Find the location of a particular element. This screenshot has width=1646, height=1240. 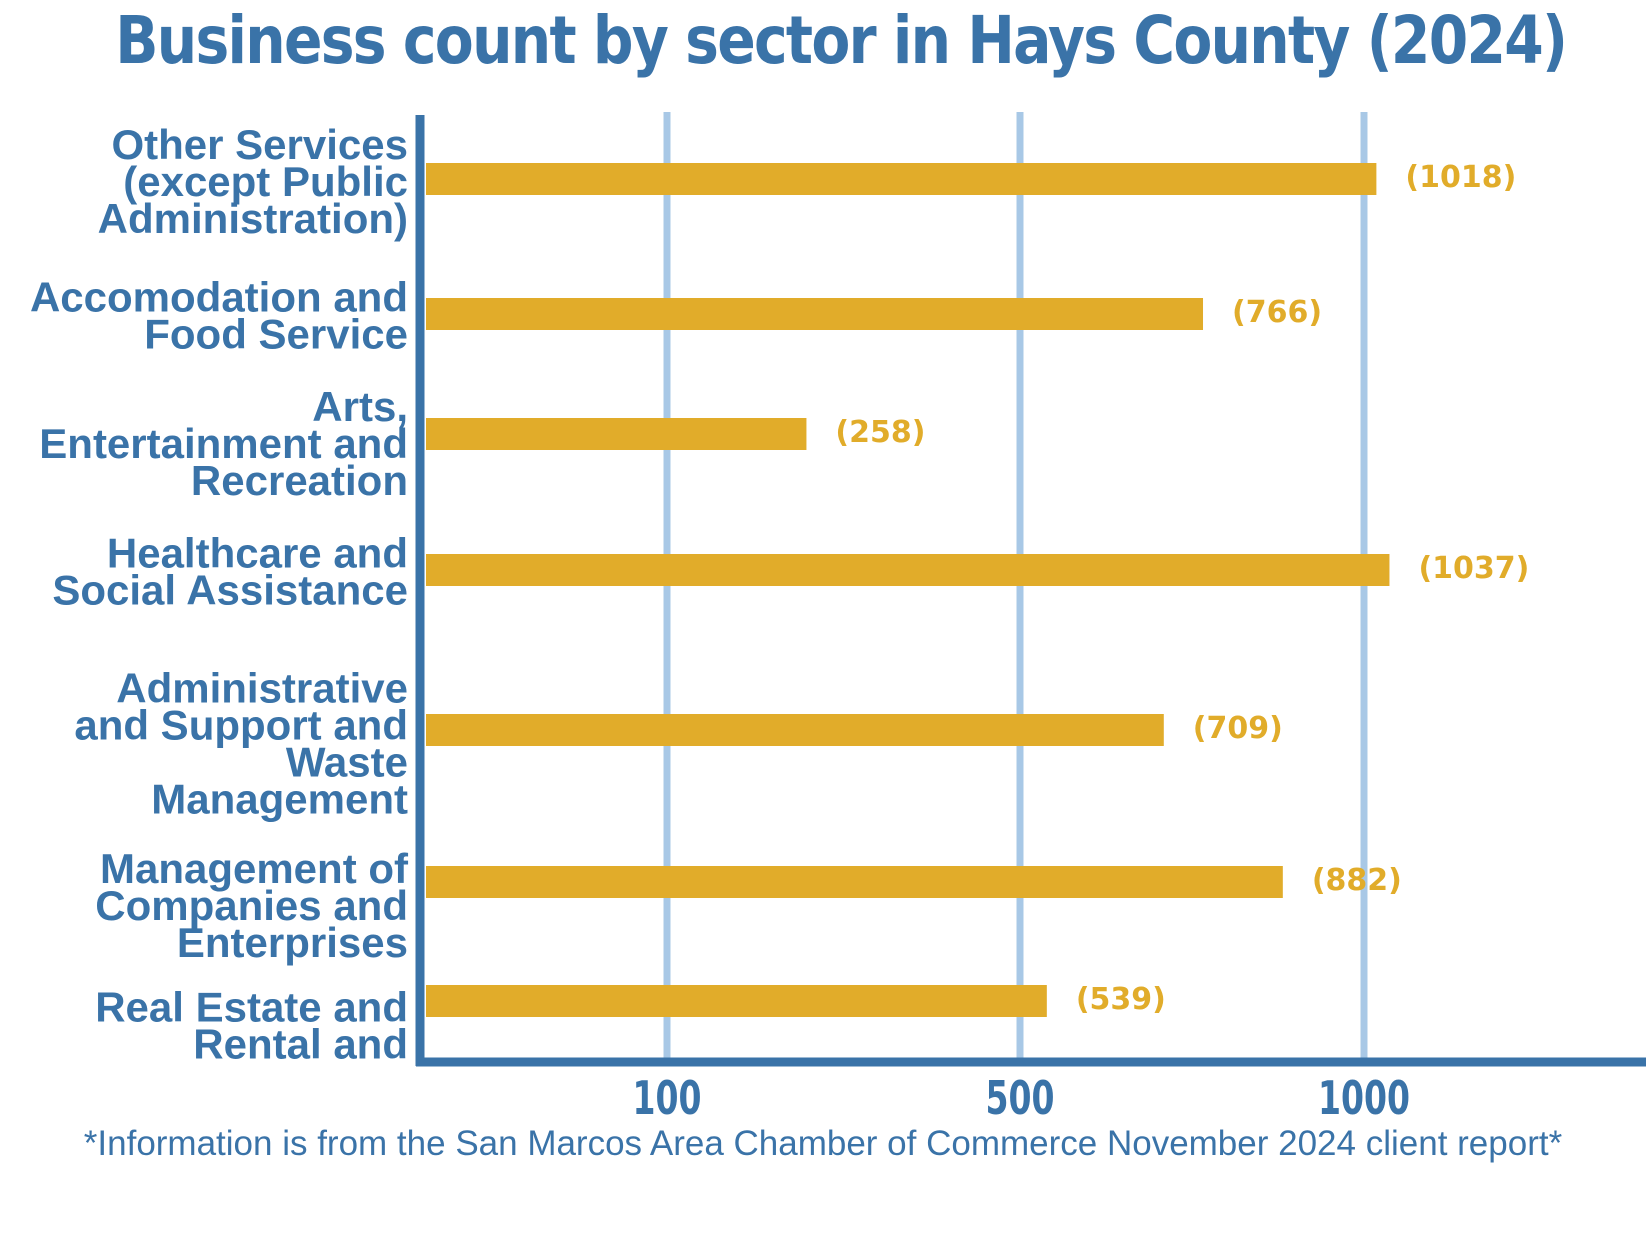

category-label-line: Other Services is located at coordinates (259, 144).